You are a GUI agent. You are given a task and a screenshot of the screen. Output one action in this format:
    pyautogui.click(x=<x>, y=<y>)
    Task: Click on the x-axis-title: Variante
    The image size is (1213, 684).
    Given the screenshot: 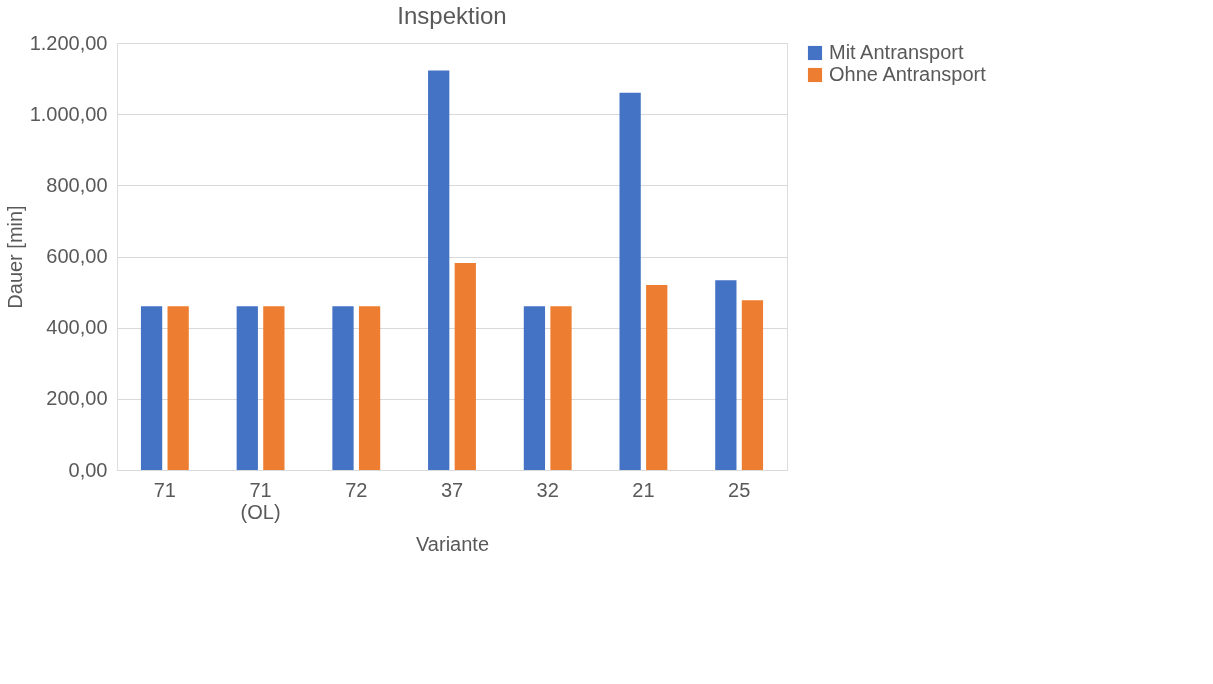 What is the action you would take?
    pyautogui.click(x=452, y=543)
    